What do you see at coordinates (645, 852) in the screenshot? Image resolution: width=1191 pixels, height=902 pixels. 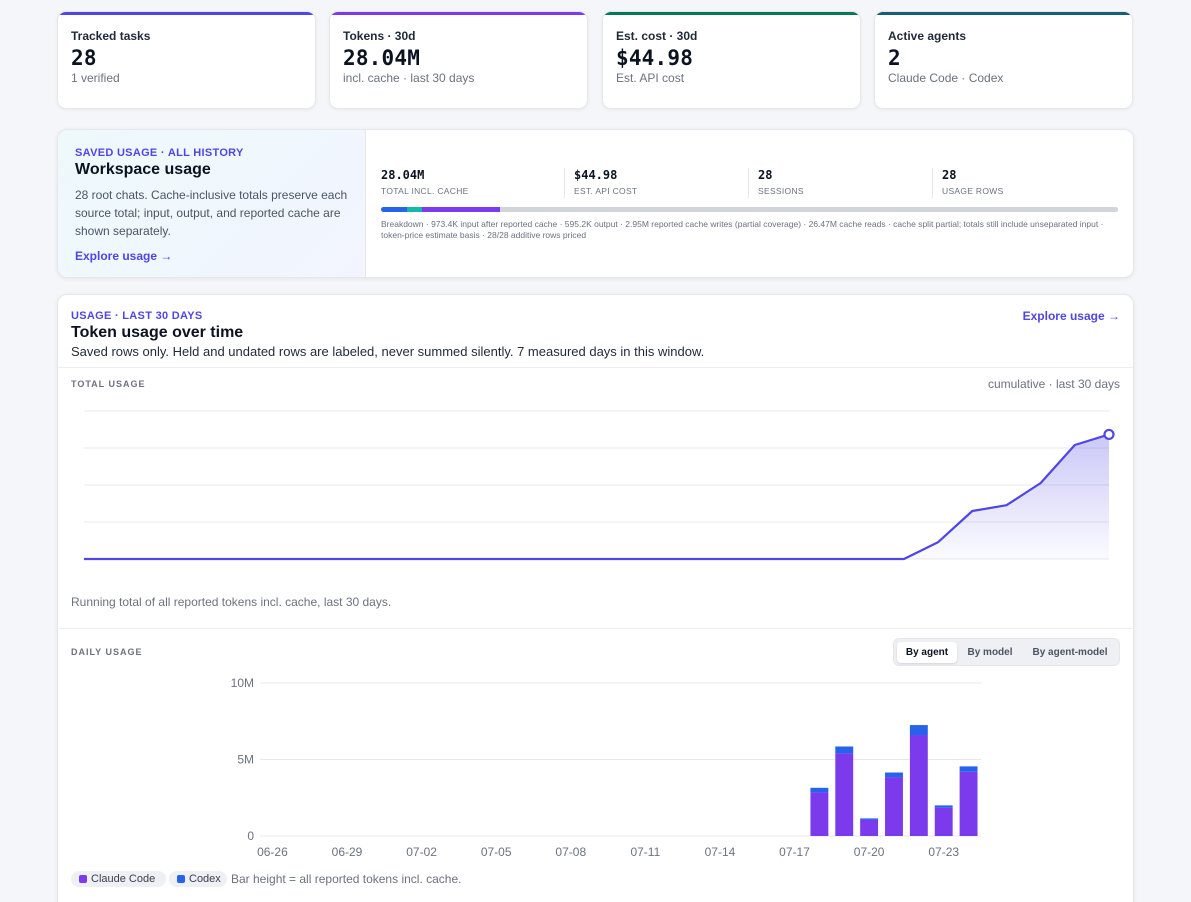 I see `x-tick-label: 07-11` at bounding box center [645, 852].